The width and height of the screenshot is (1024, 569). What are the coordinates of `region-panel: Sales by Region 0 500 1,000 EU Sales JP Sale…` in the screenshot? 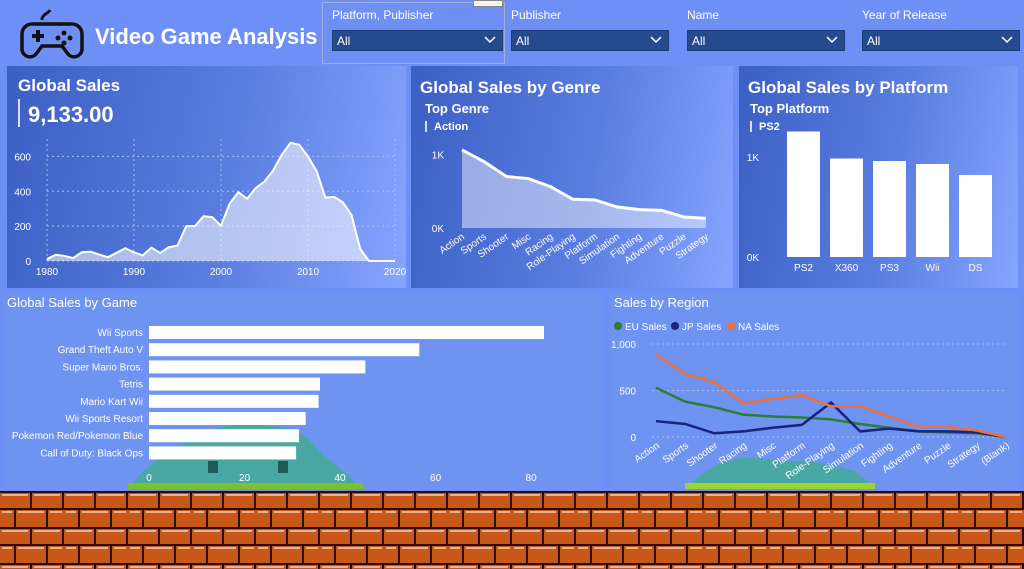 It's located at (815, 391).